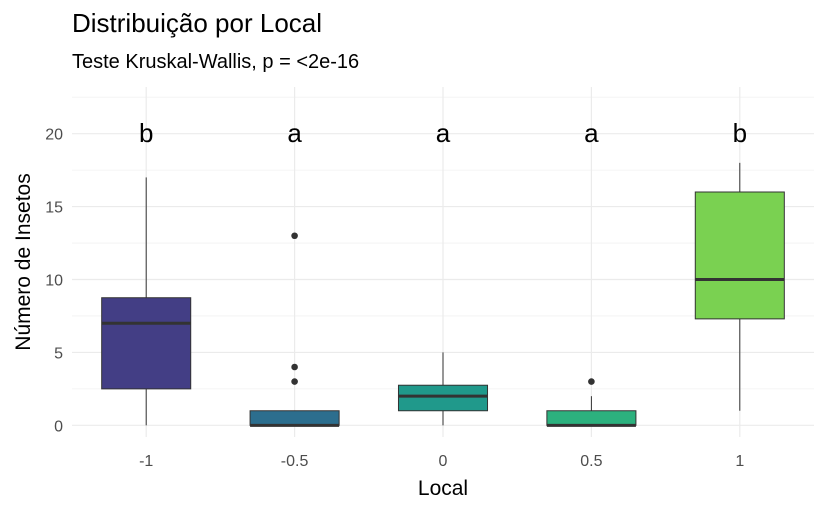 This screenshot has height=510, width=826. What do you see at coordinates (58, 353) in the screenshot?
I see `y-tick-label: 5` at bounding box center [58, 353].